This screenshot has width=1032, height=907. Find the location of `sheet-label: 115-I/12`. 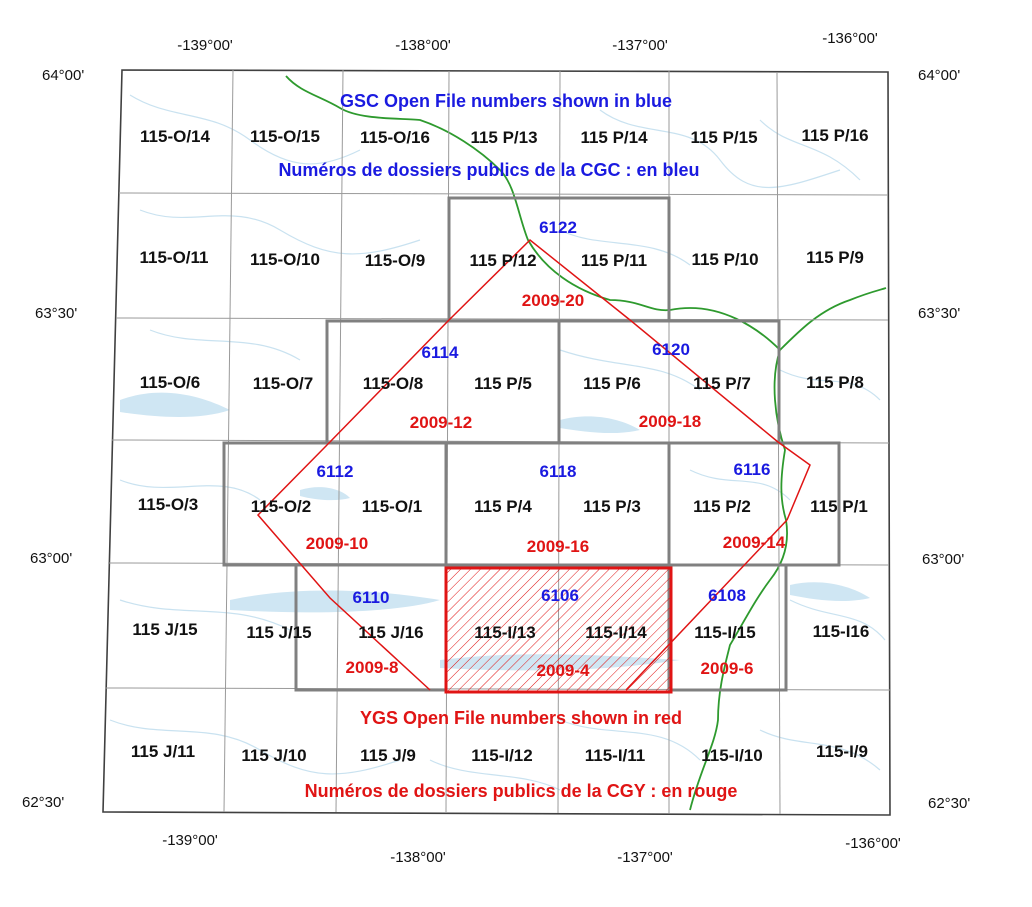

sheet-label: 115-I/12 is located at coordinates (501, 755).